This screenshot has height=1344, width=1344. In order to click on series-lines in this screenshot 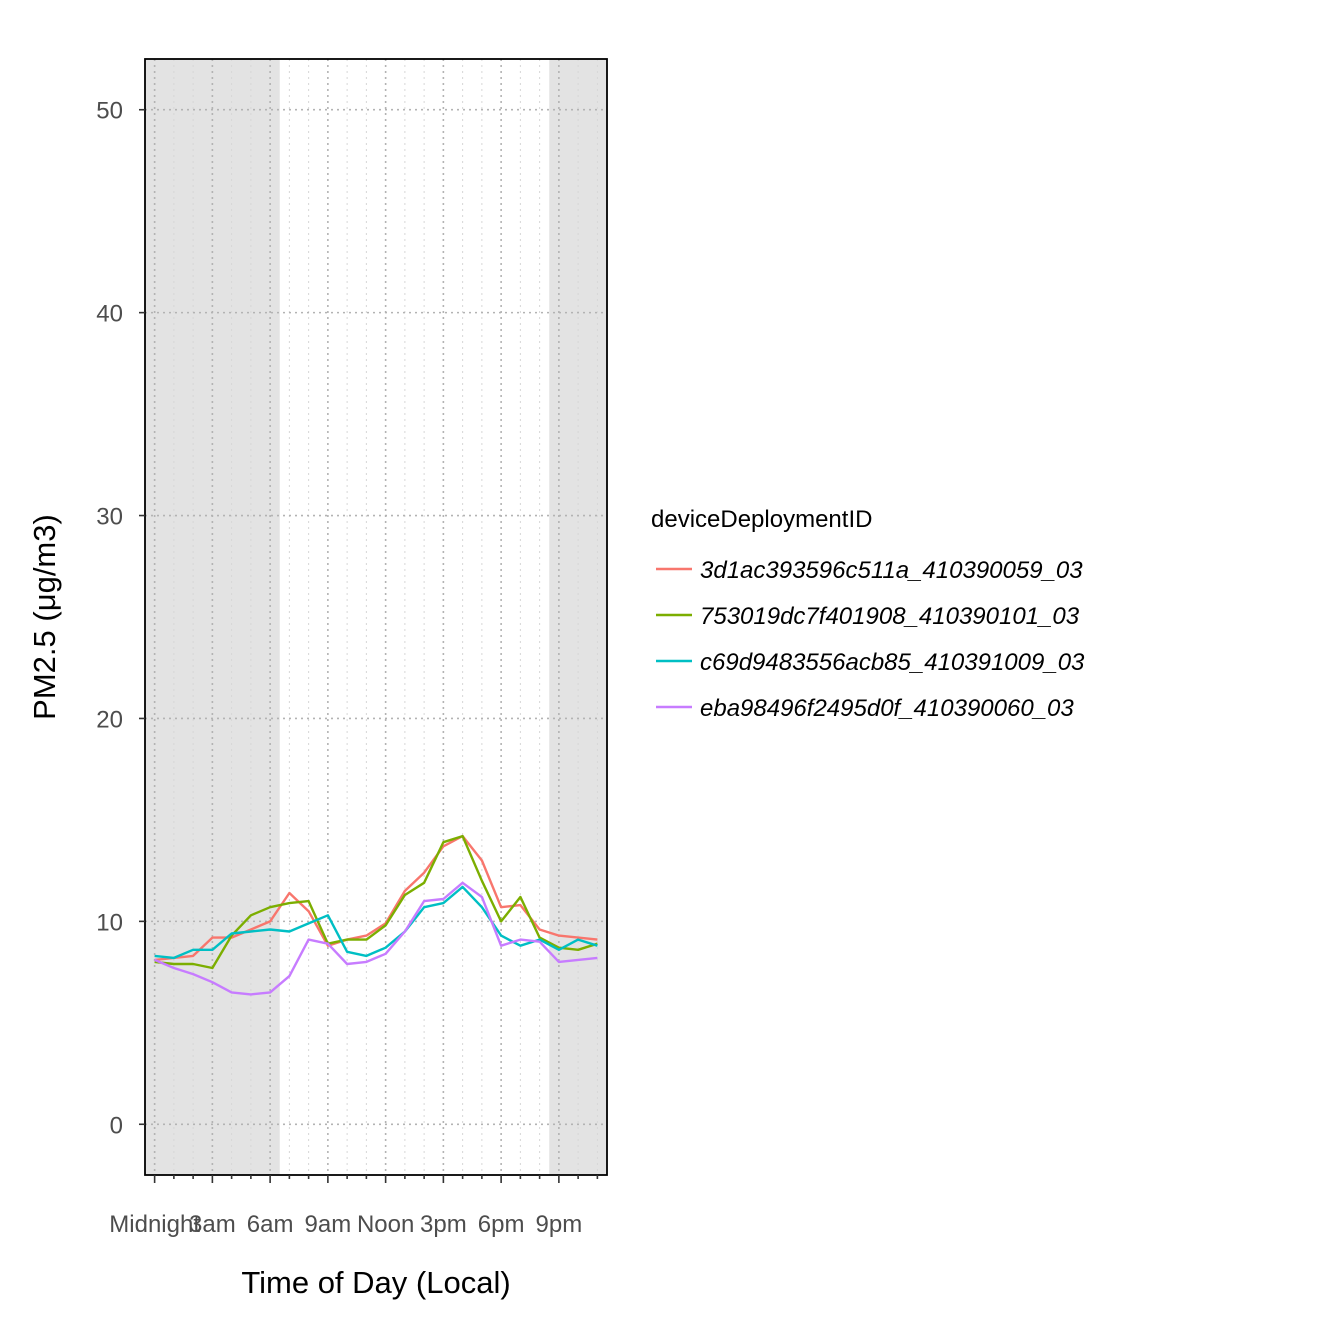, I will do `click(376, 915)`.